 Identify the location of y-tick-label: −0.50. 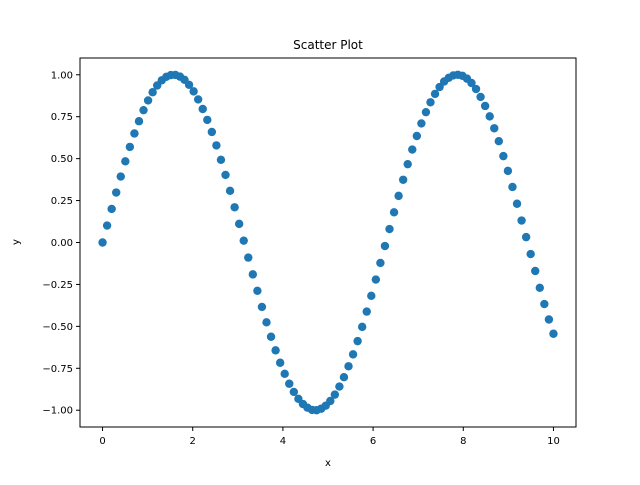
(57, 327).